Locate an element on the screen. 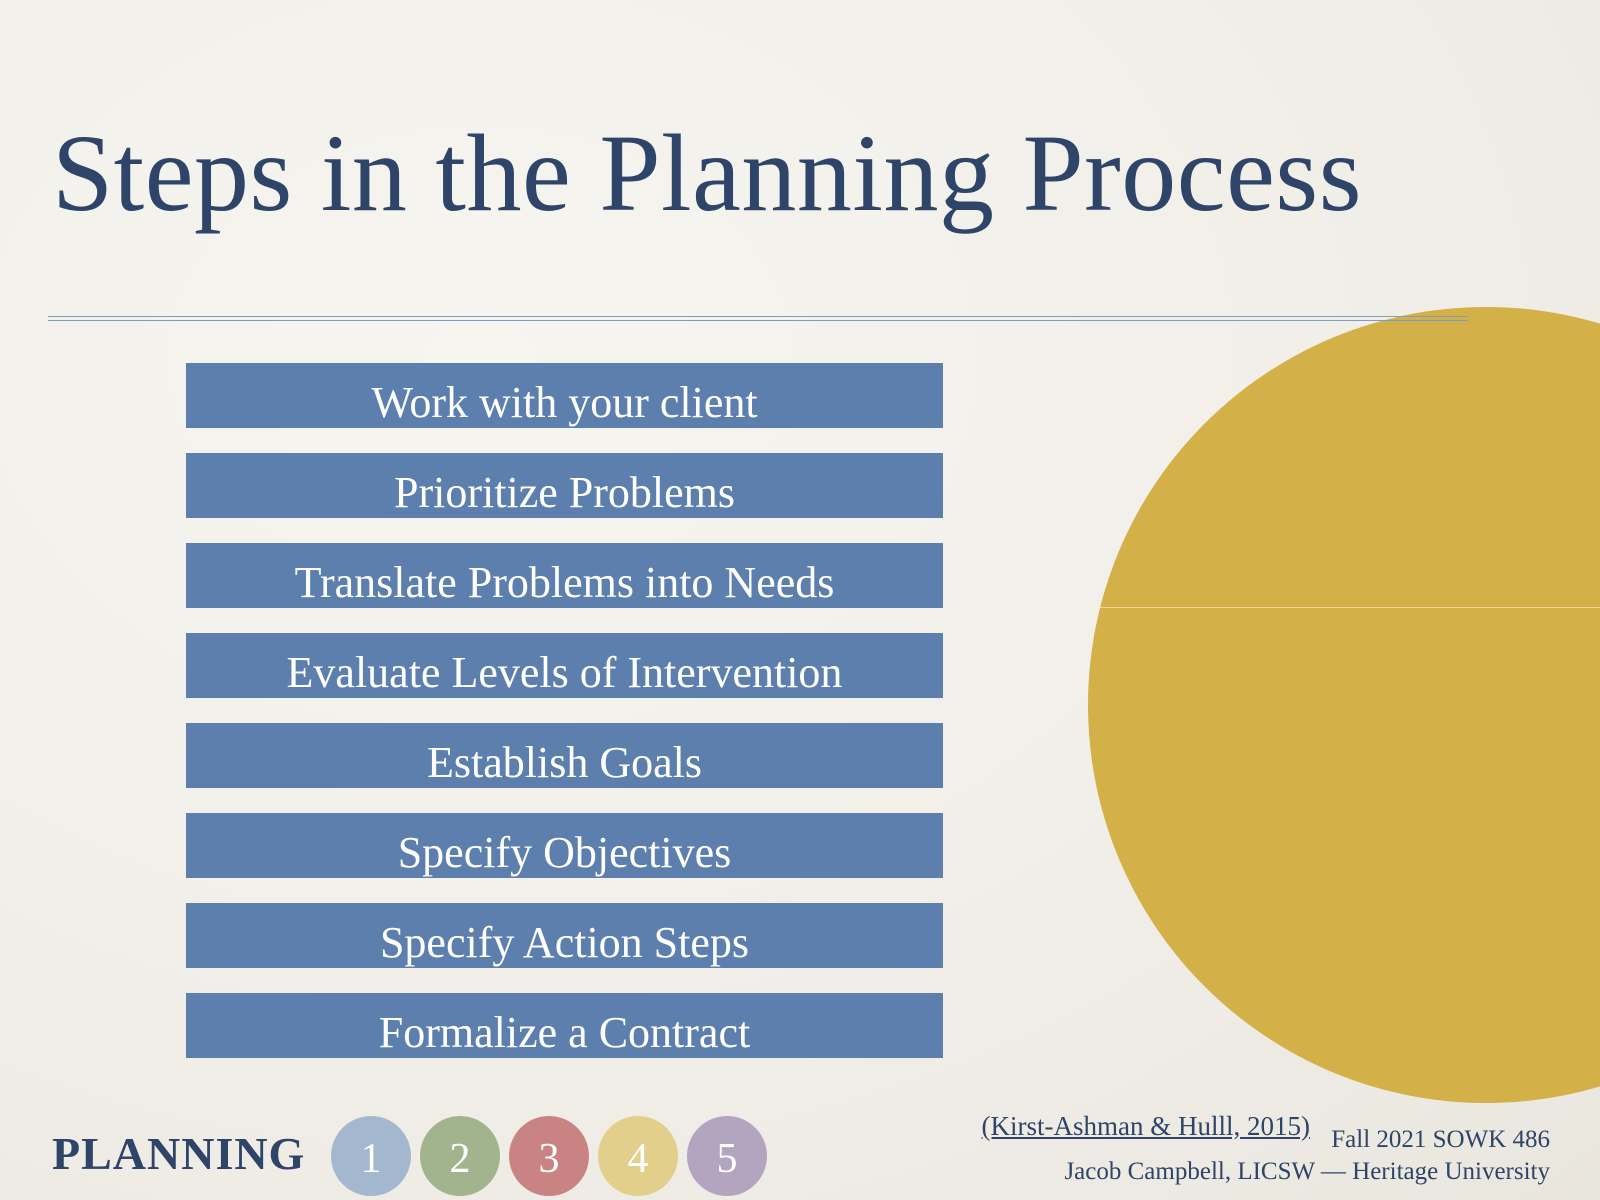 This screenshot has height=1200, width=1600. section-number-1: 1 is located at coordinates (371, 1156).